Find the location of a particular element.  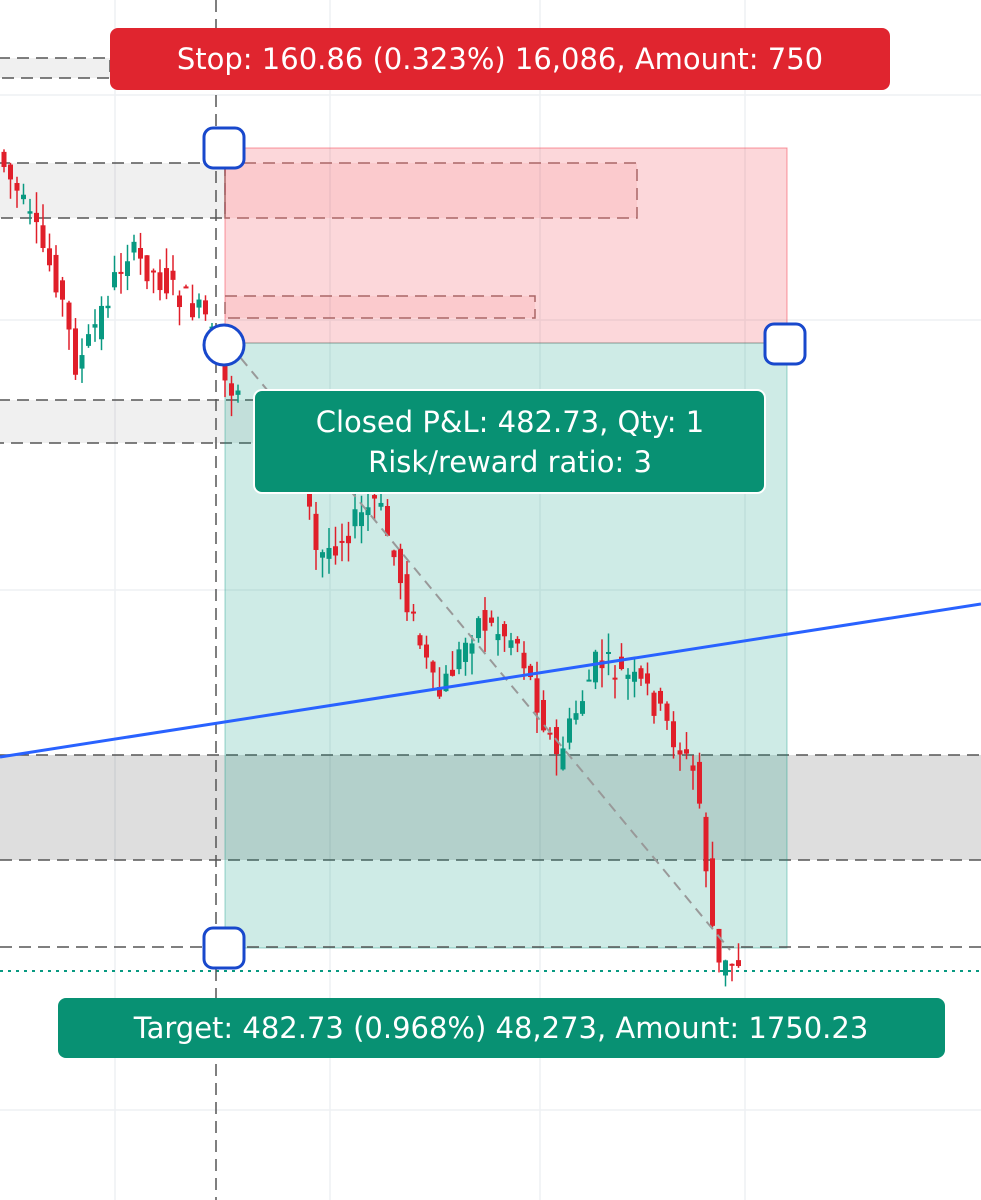

target-badge is located at coordinates (501, 1028).